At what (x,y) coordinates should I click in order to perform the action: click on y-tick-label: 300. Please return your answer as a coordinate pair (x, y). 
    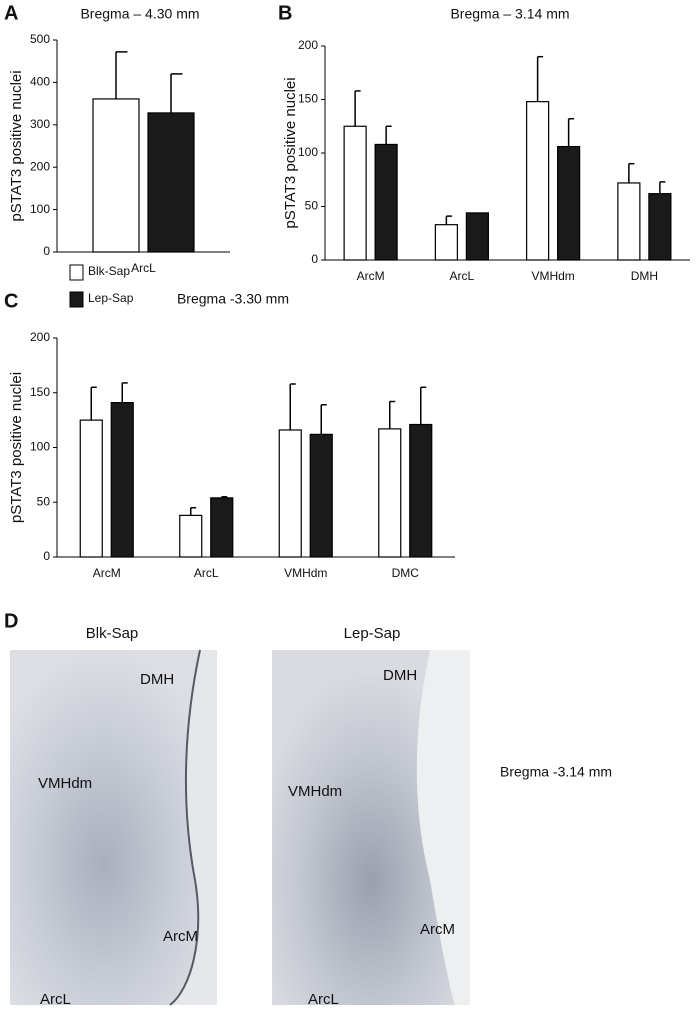
    Looking at the image, I should click on (40, 124).